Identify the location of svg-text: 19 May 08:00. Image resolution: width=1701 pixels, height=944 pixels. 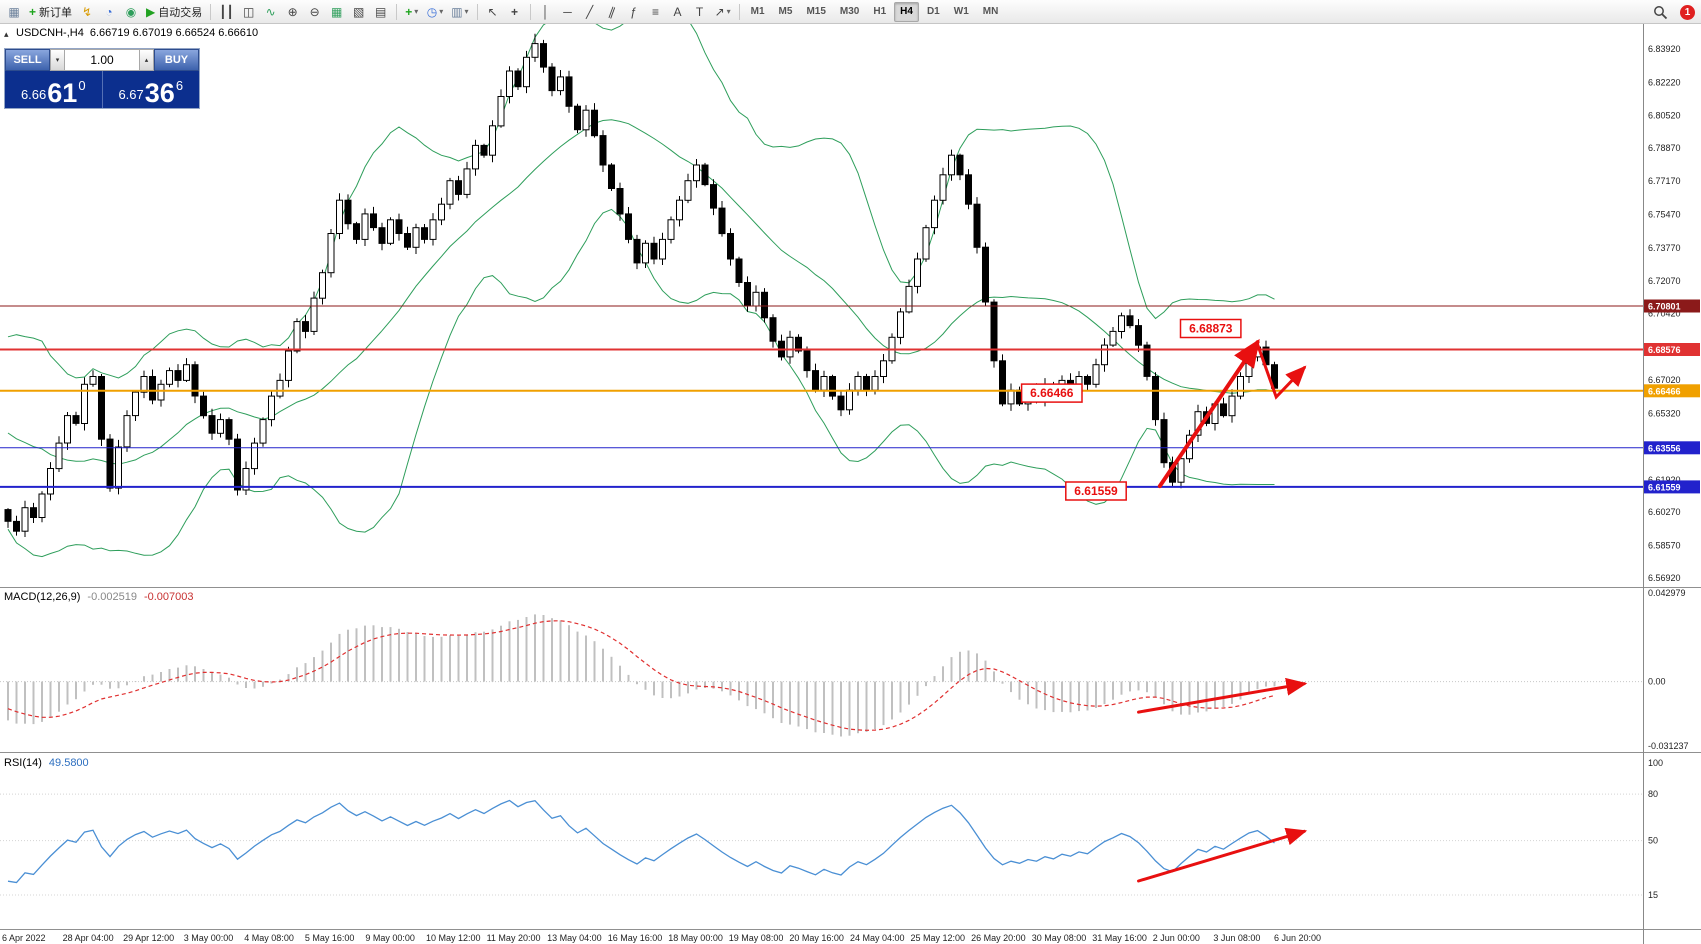
(756, 938).